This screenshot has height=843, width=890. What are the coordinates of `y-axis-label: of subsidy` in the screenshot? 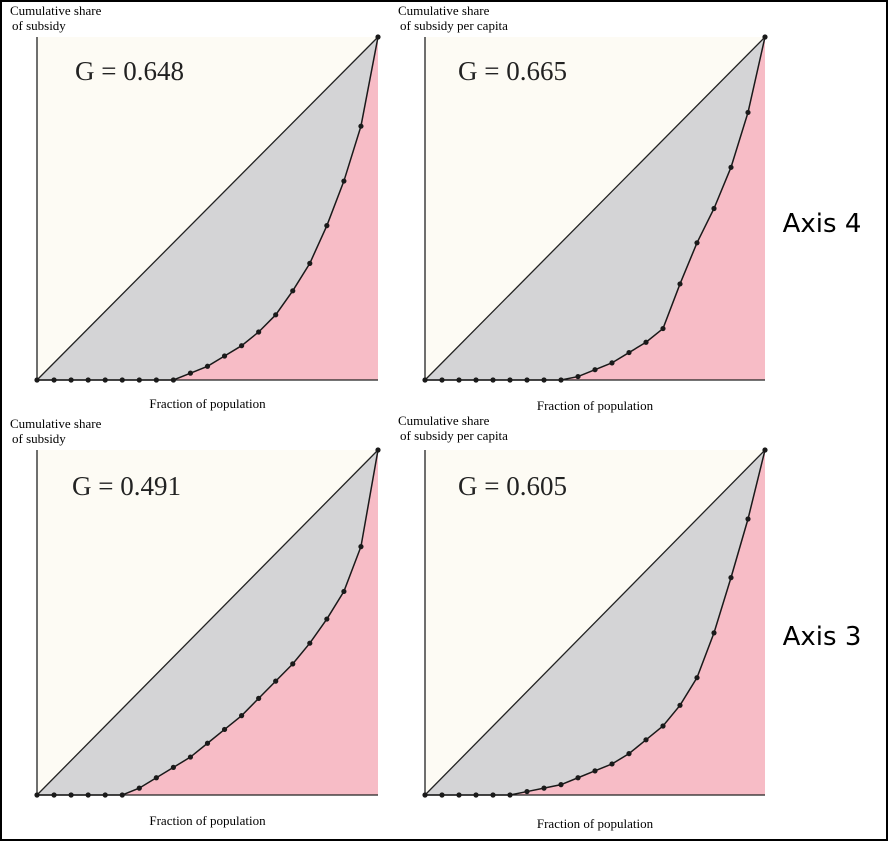 It's located at (39, 438).